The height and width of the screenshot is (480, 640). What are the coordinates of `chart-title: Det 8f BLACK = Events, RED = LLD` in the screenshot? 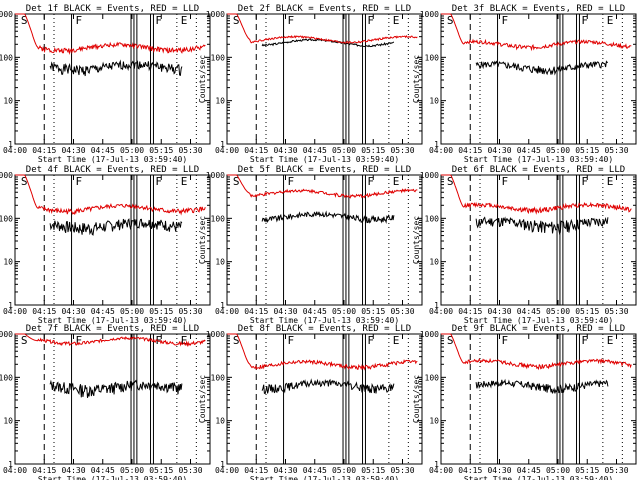 It's located at (324, 329).